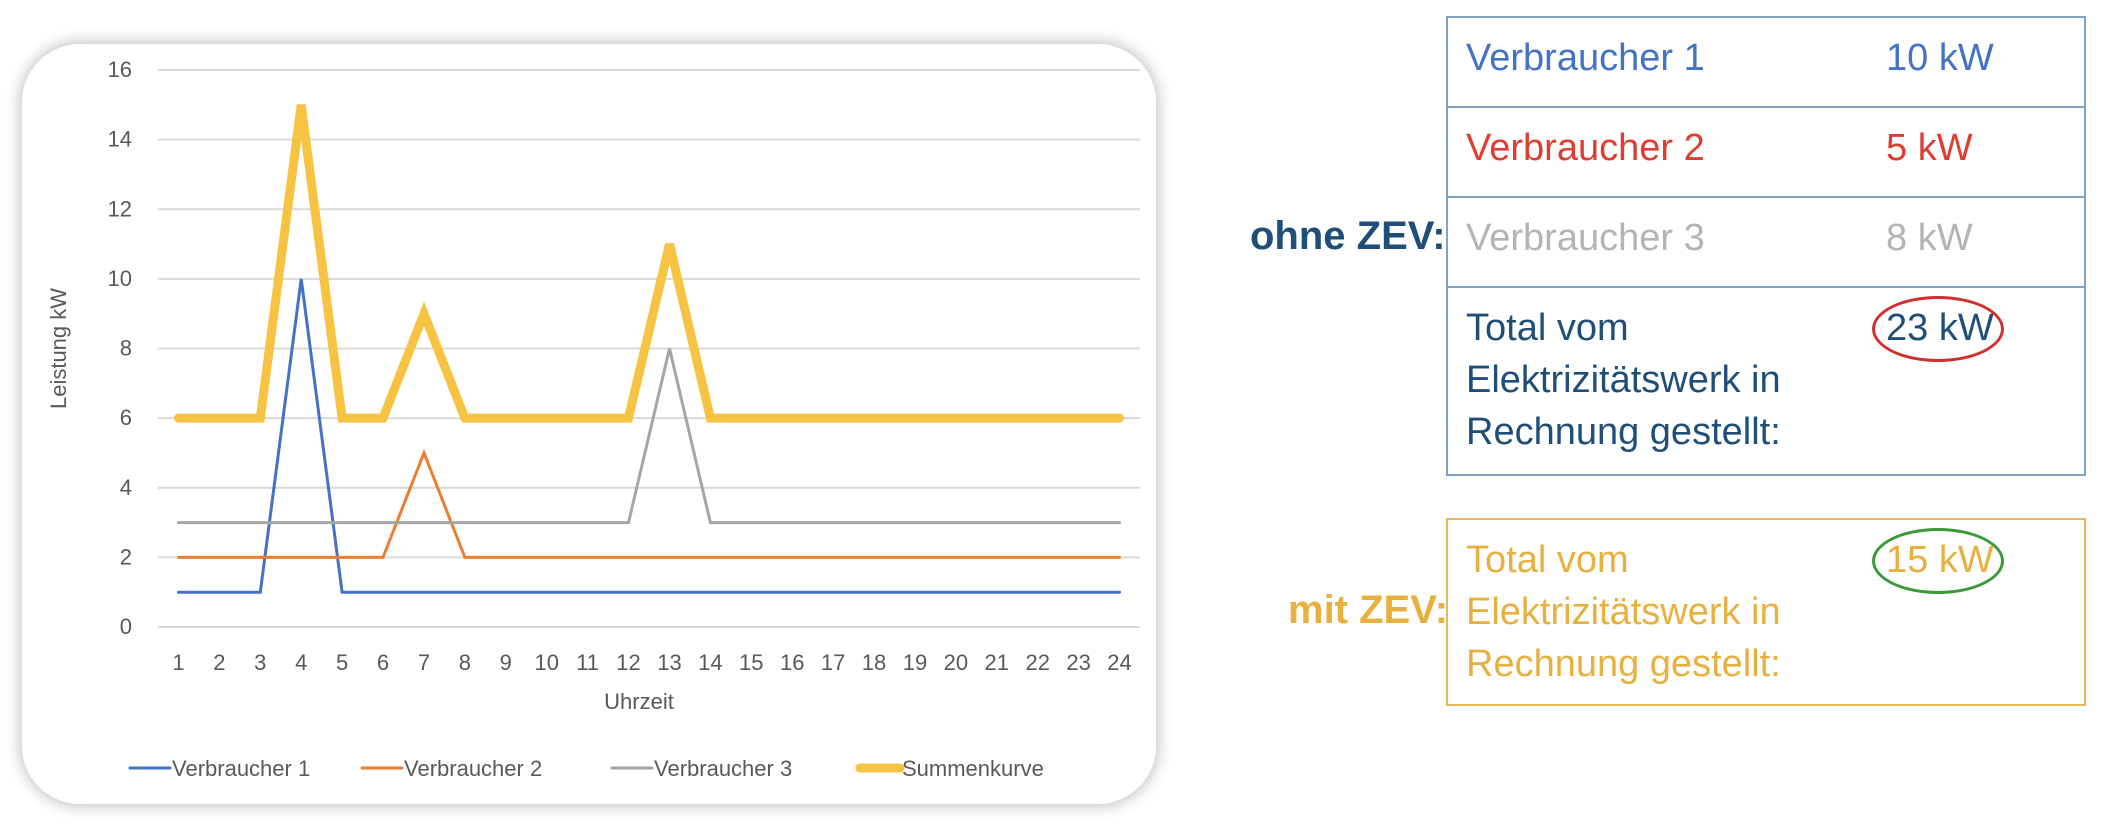 This screenshot has height=824, width=2102. I want to click on x-tick-label: 19, so click(915, 662).